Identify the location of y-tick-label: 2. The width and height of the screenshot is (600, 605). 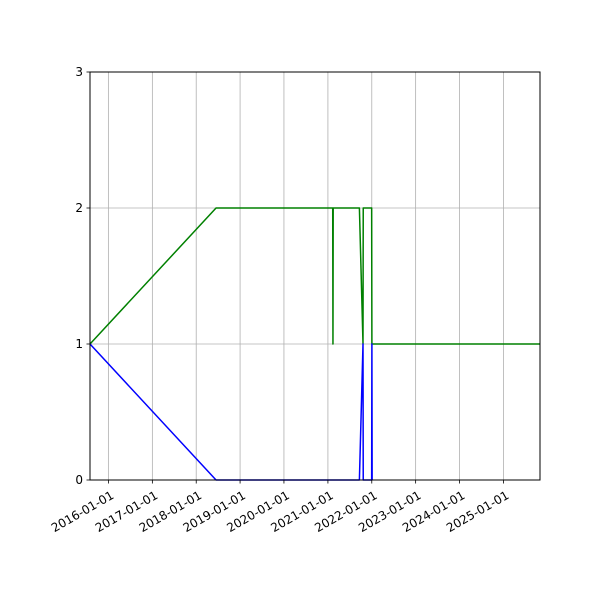
(79, 208).